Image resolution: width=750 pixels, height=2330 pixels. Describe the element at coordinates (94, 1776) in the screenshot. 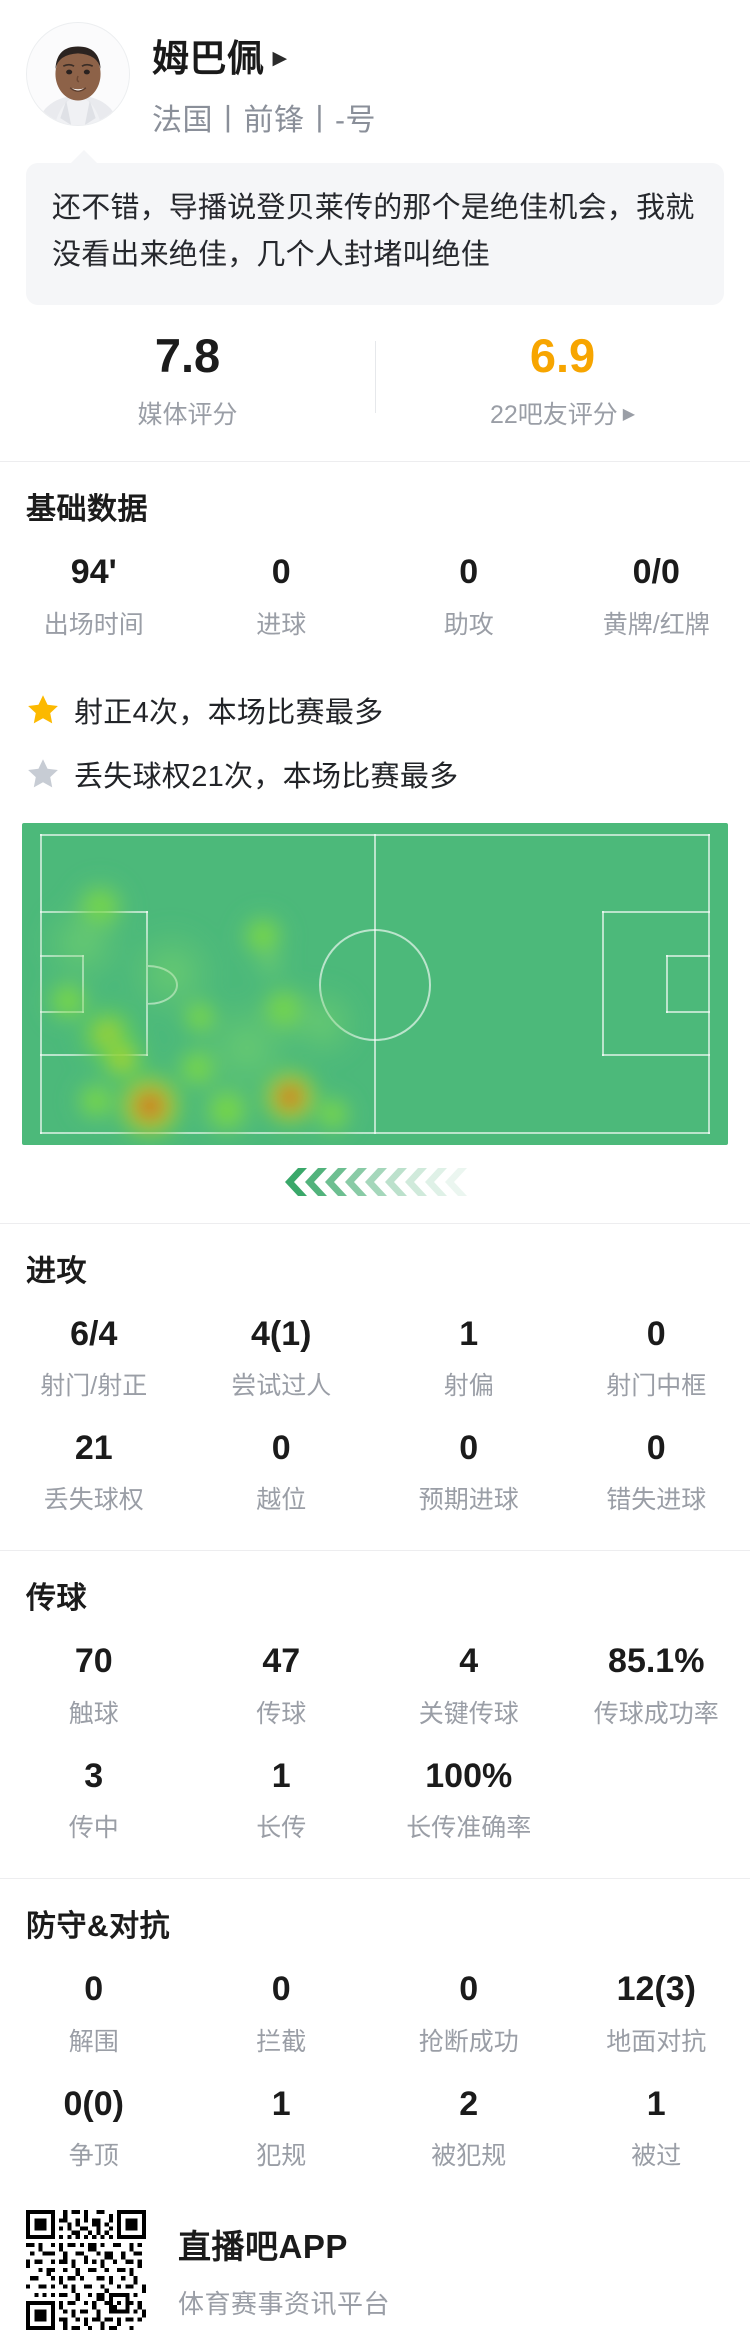

I see `stat-value: 3` at that location.